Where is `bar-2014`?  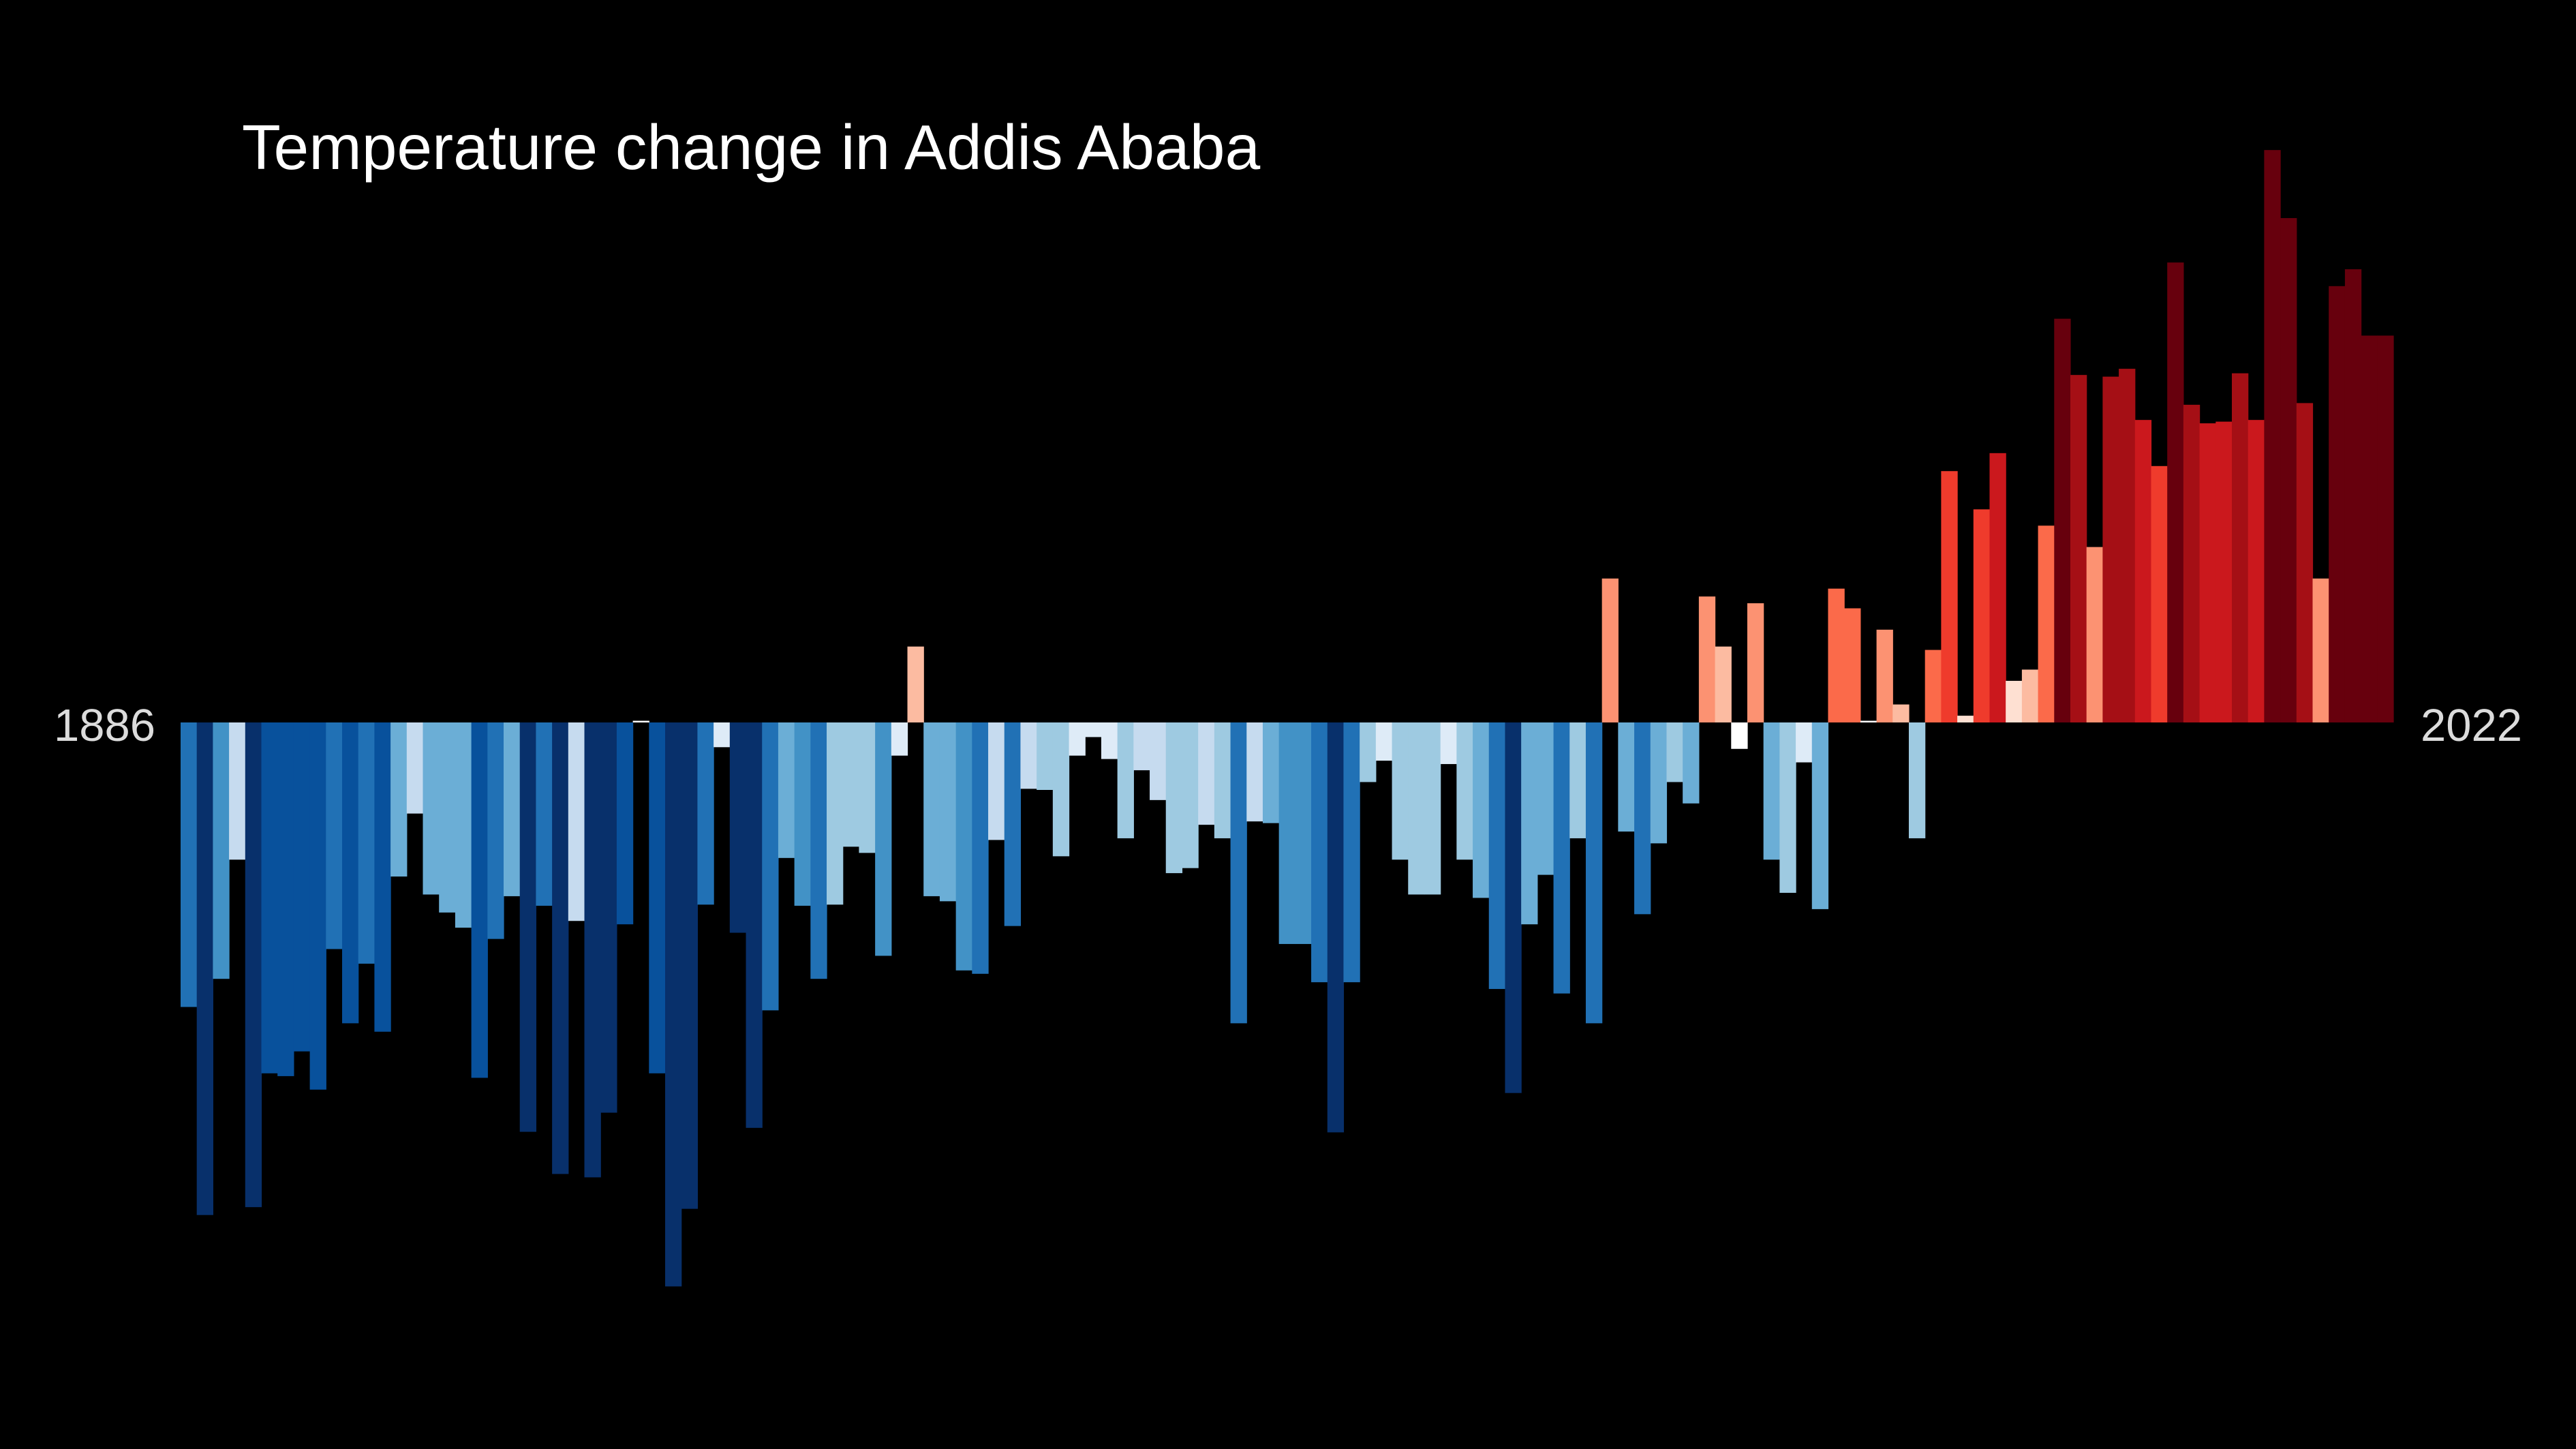
bar-2014 is located at coordinates (2256, 571).